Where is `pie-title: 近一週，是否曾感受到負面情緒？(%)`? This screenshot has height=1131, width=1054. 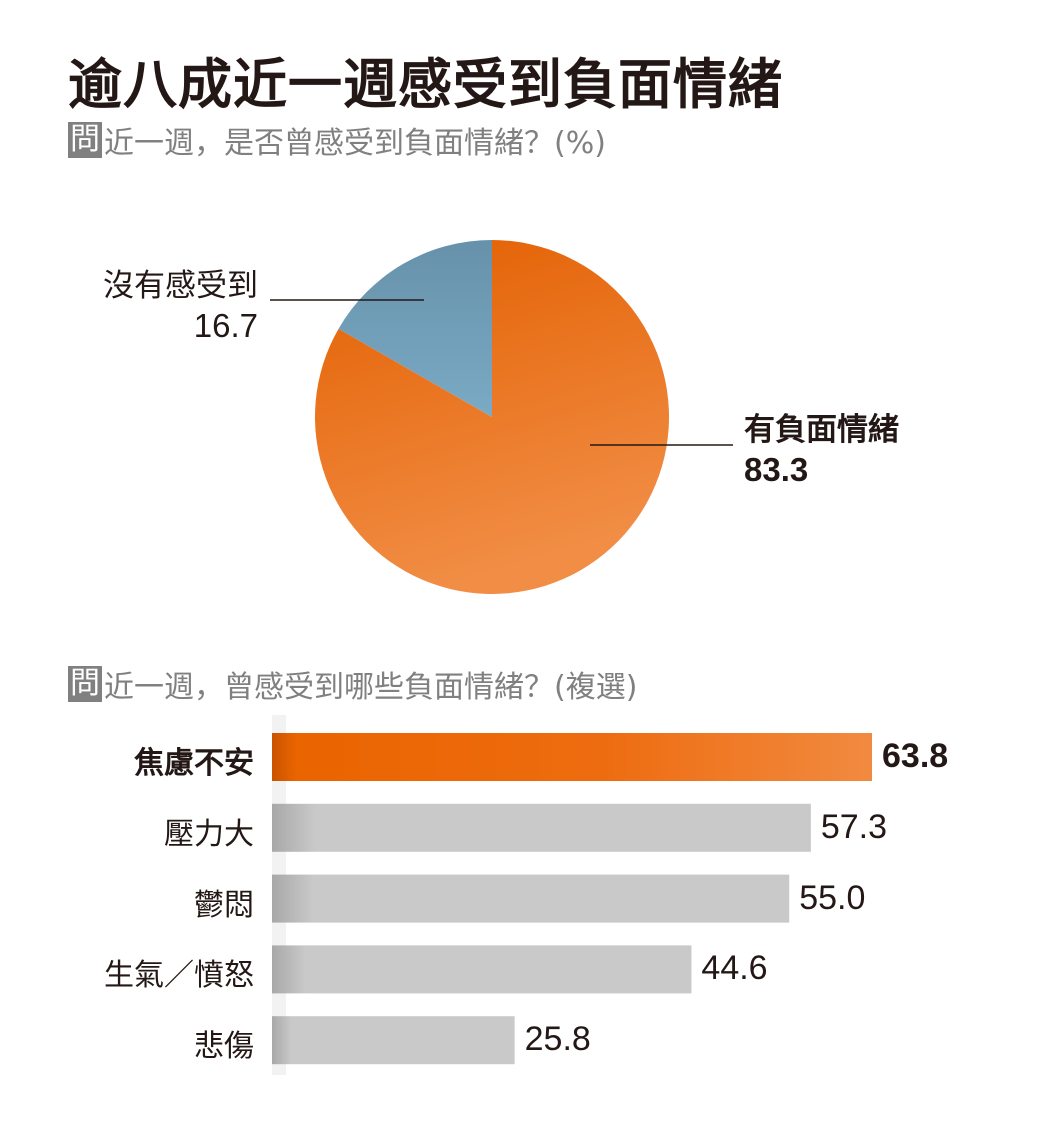
pie-title: 近一週，是否曾感受到負面情緒？(%) is located at coordinates (355, 143).